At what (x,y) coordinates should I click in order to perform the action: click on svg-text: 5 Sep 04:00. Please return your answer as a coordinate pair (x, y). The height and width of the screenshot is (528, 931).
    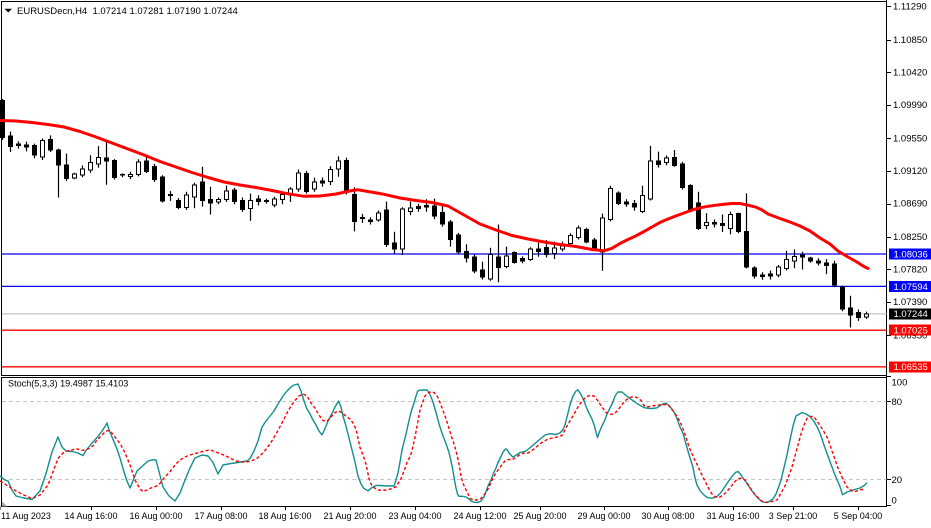
    Looking at the image, I should click on (858, 516).